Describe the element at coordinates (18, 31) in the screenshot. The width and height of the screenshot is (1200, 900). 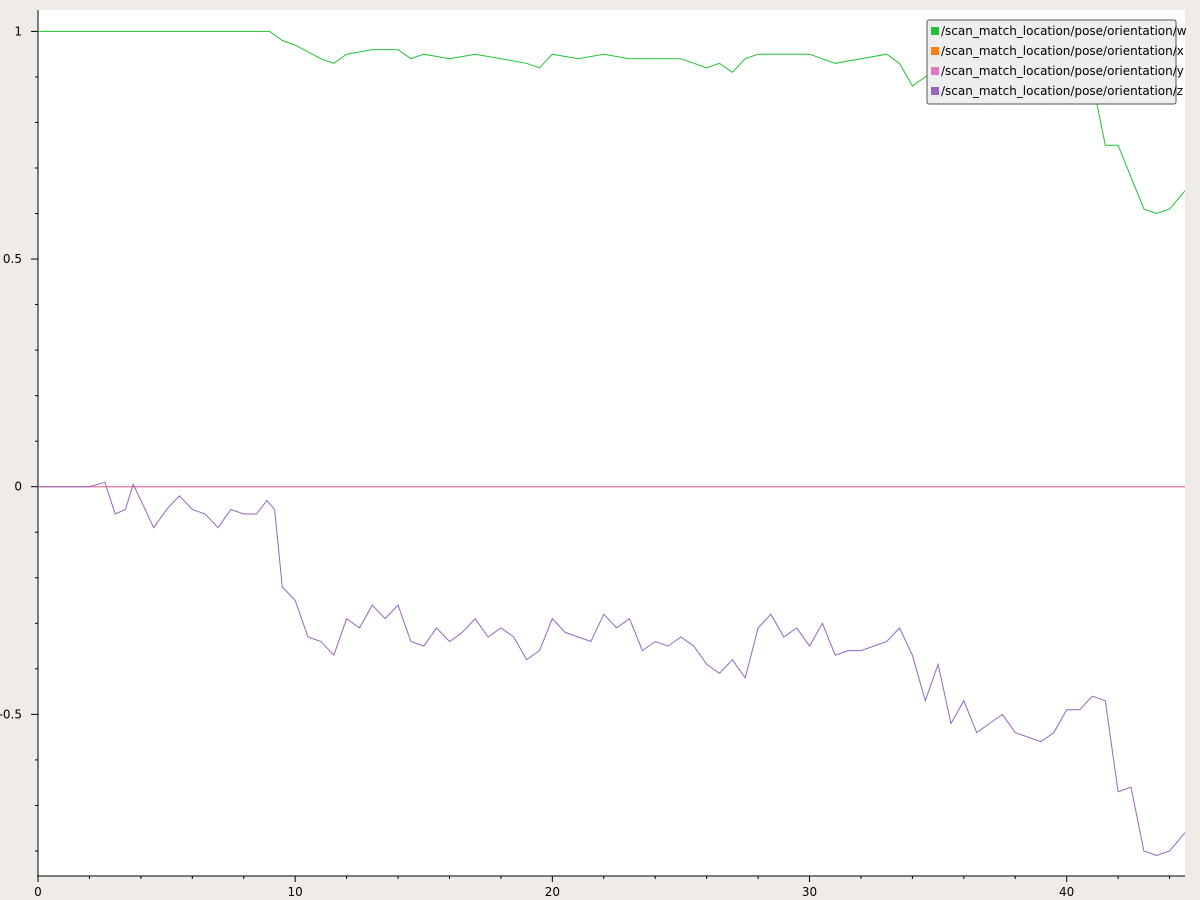
I see `y-tick-label: 1` at that location.